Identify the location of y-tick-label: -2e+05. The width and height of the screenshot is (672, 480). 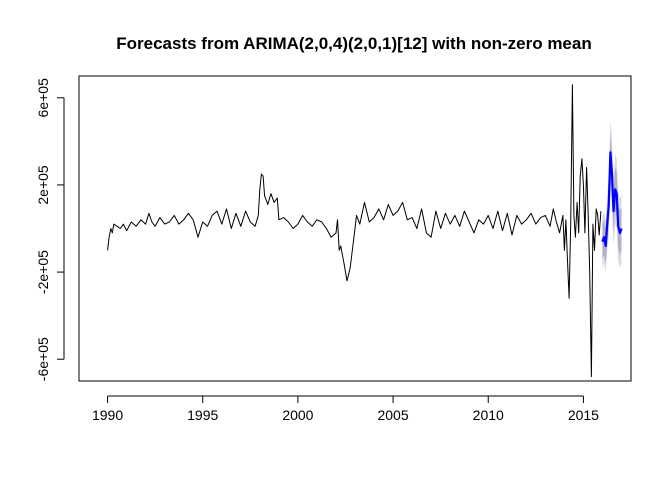
(43, 272).